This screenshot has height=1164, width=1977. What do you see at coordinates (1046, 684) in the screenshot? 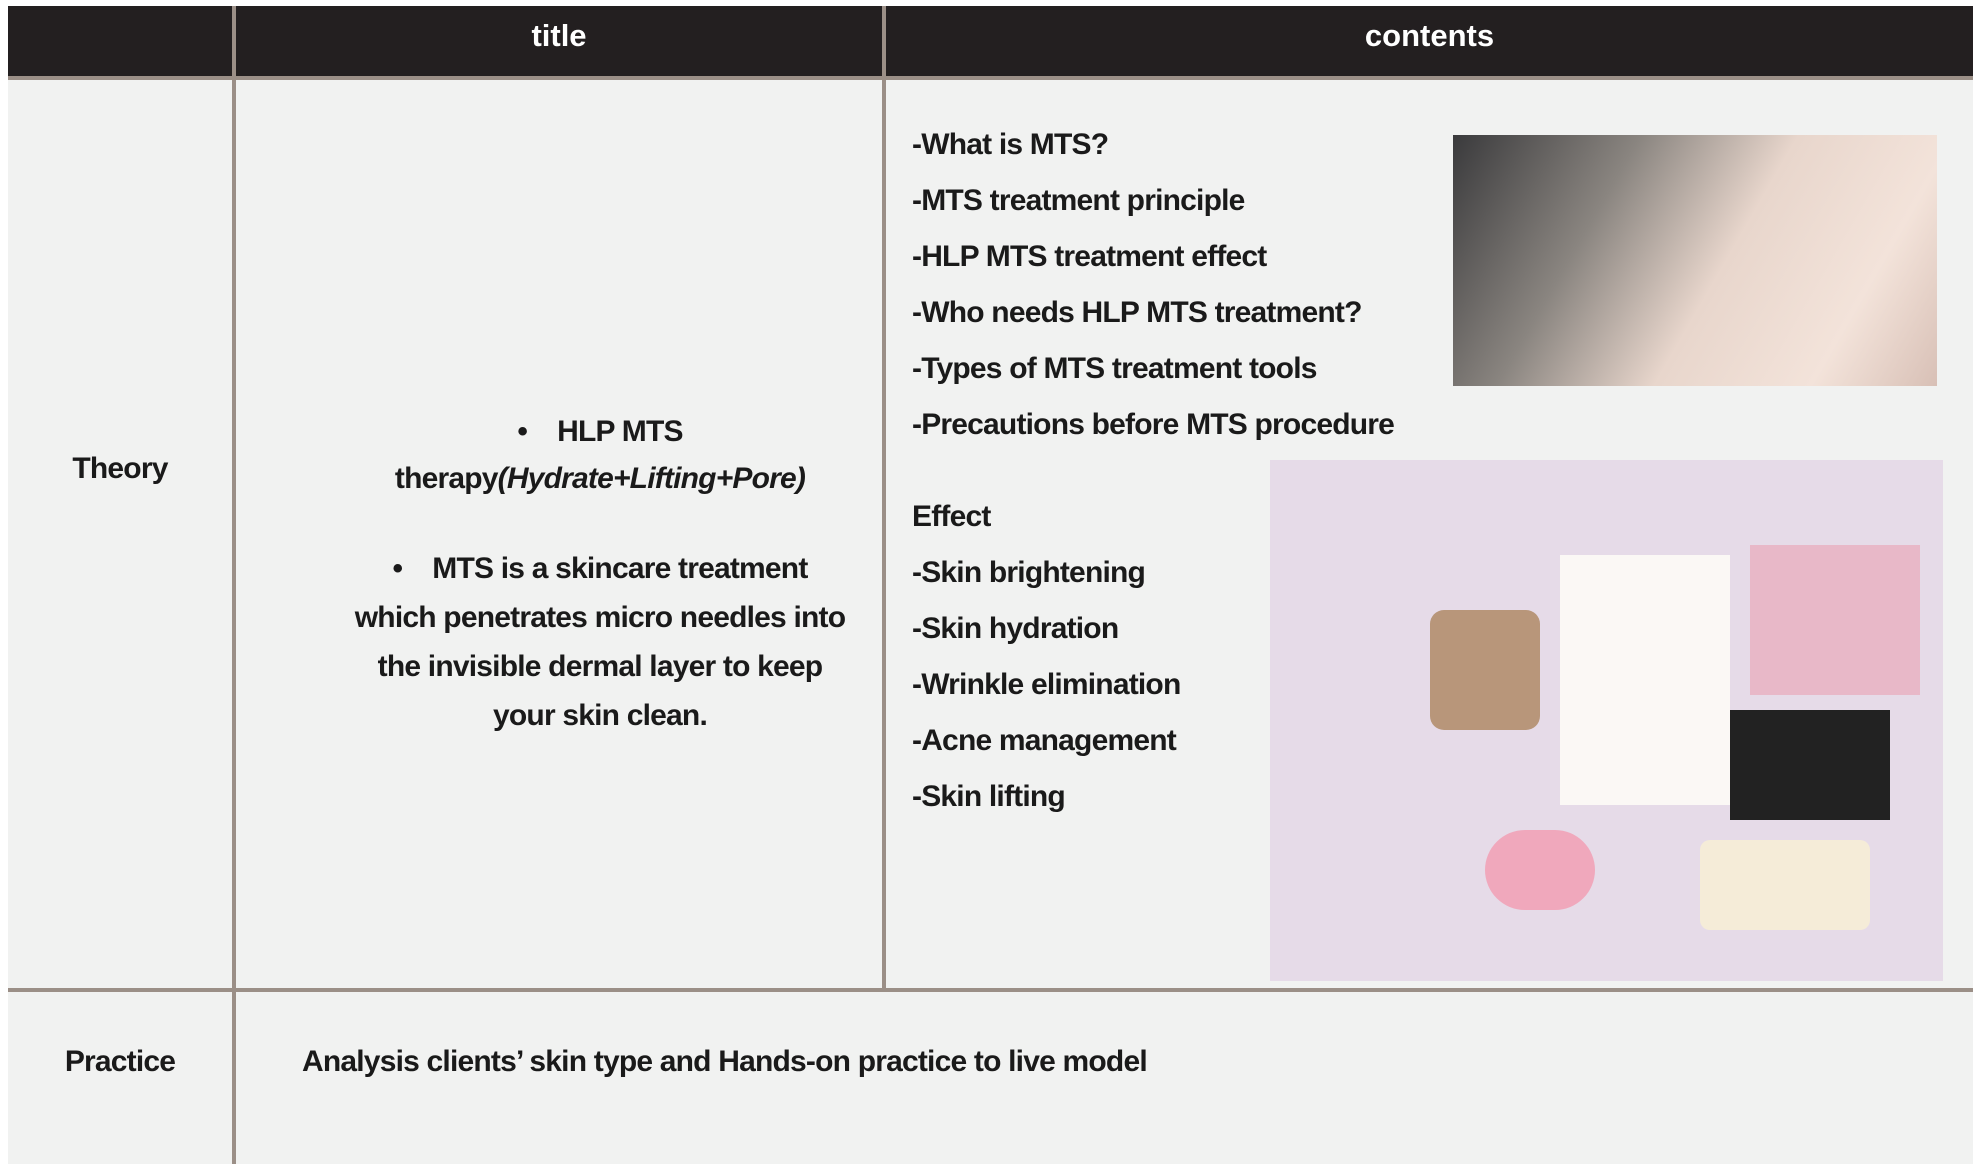
I see `list-item: -Wrinkle elimination` at bounding box center [1046, 684].